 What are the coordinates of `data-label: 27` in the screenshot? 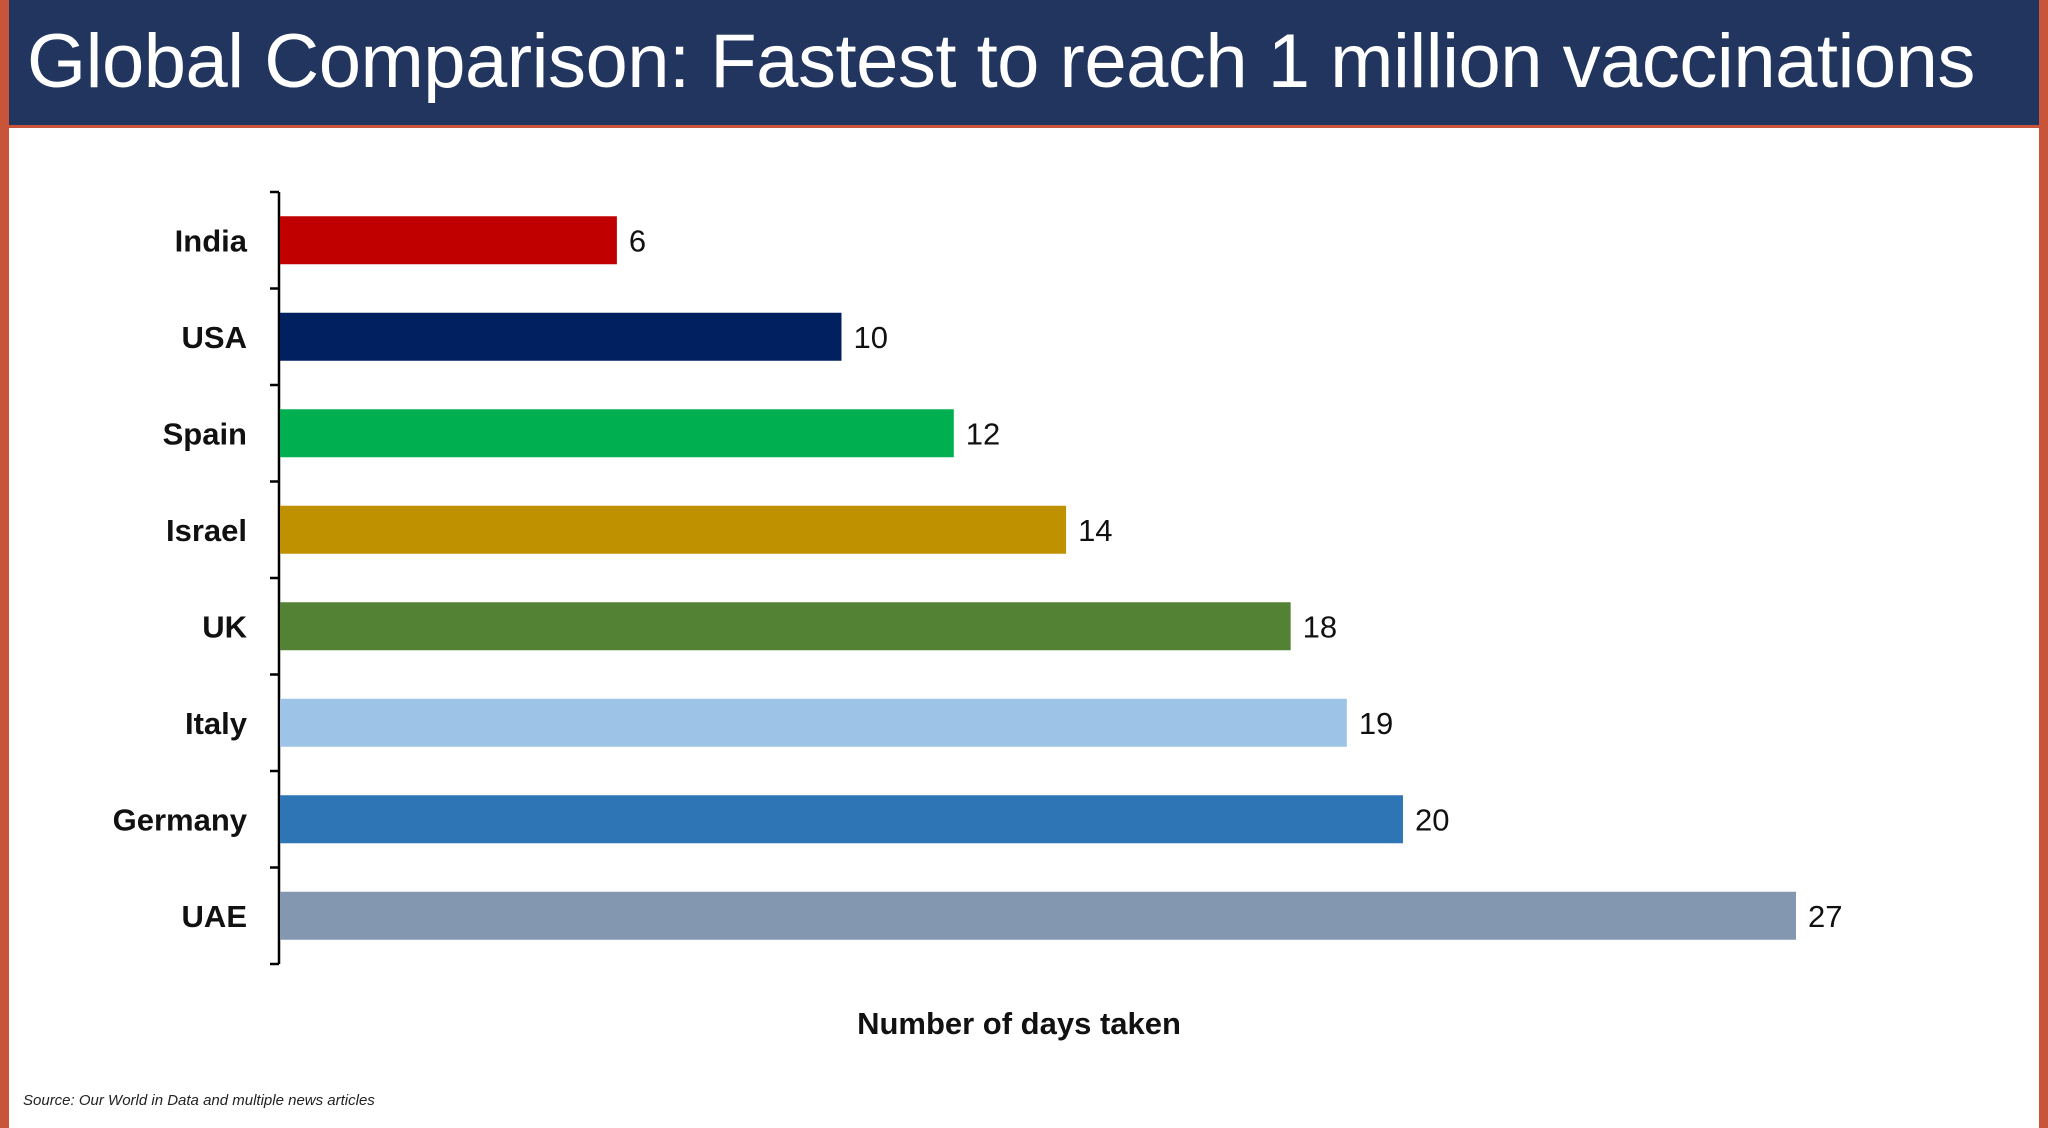 It's located at (1825, 916).